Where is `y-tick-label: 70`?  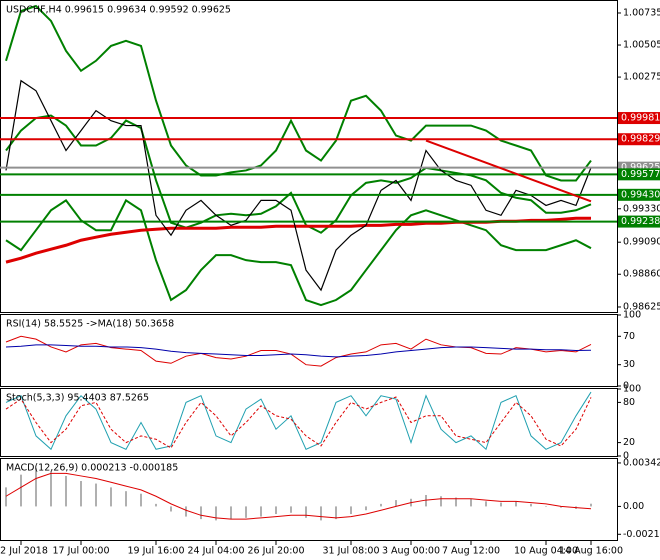
y-tick-label: 70 is located at coordinates (629, 336).